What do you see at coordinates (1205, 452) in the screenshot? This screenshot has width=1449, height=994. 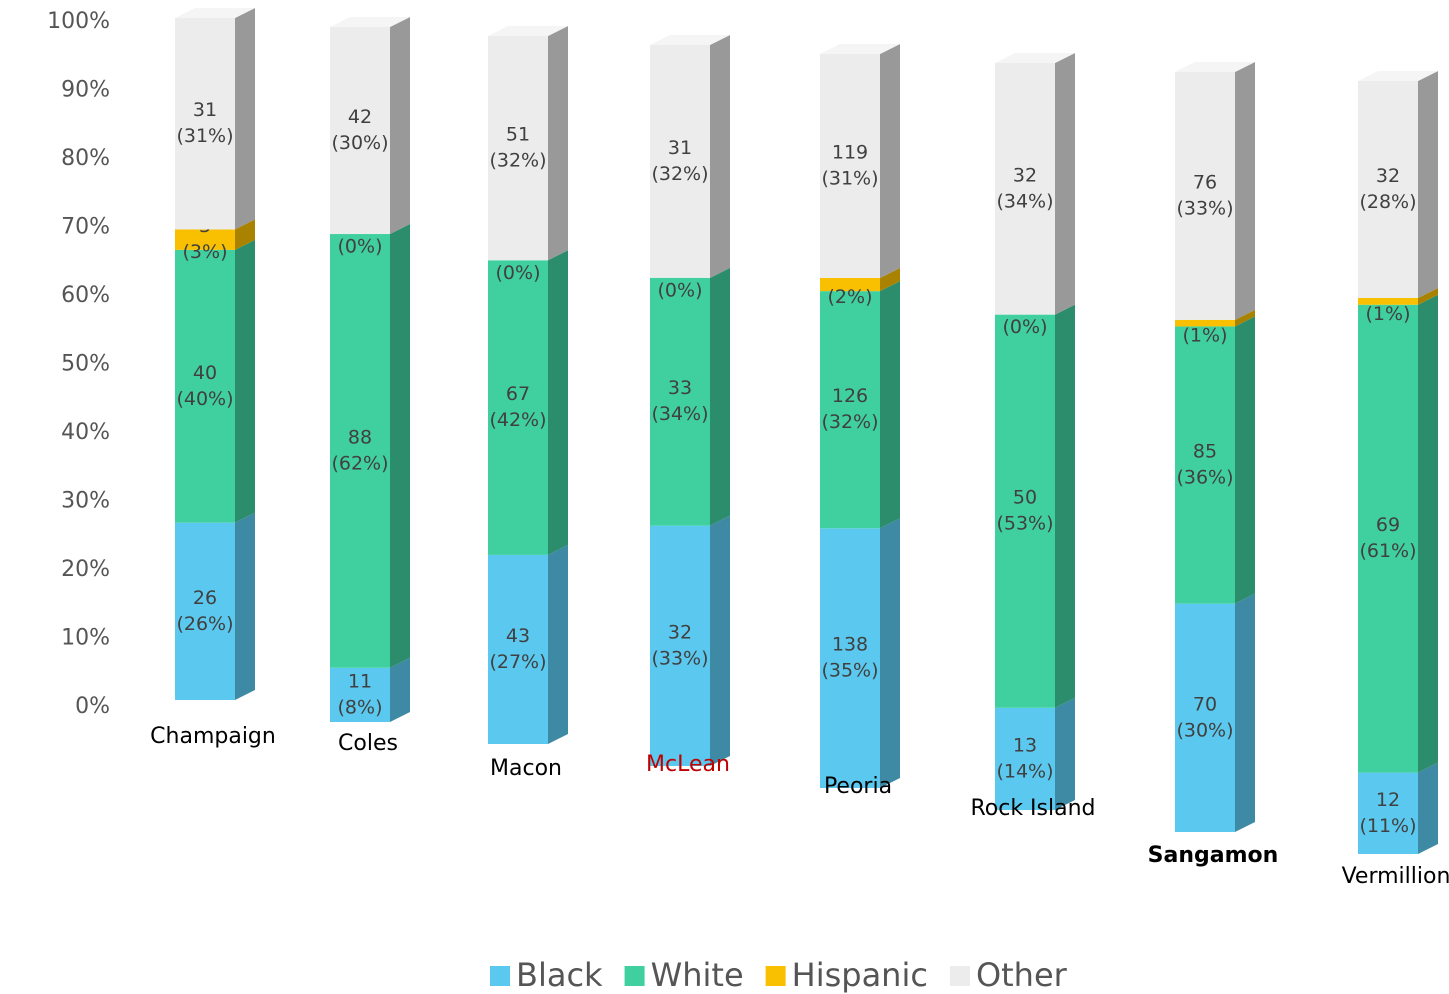 I see `data-label: 85` at bounding box center [1205, 452].